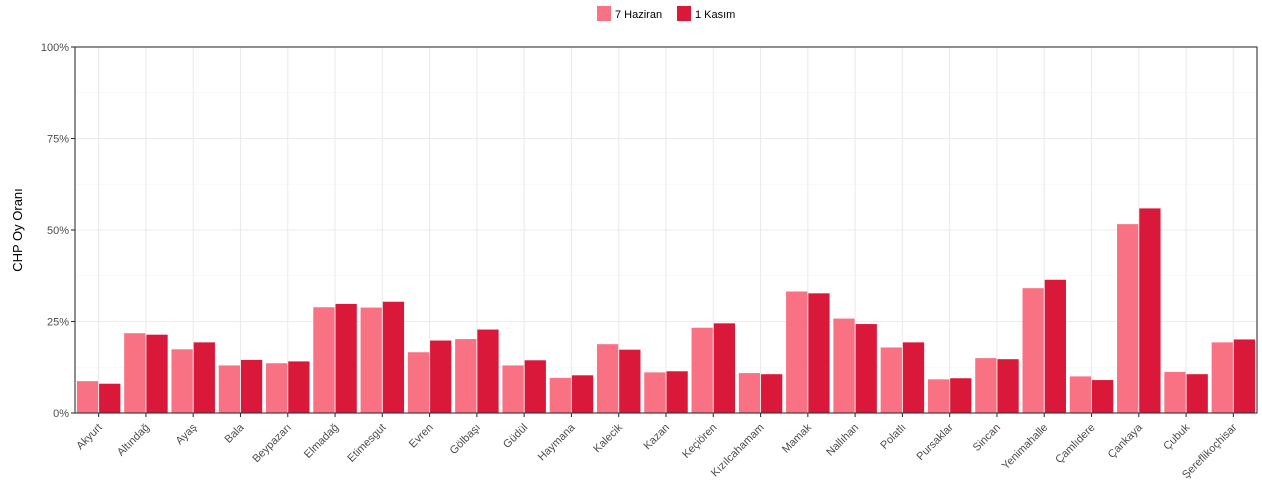 Image resolution: width=1262 pixels, height=487 pixels. What do you see at coordinates (235, 433) in the screenshot?
I see `x-tick-label: Bala` at bounding box center [235, 433].